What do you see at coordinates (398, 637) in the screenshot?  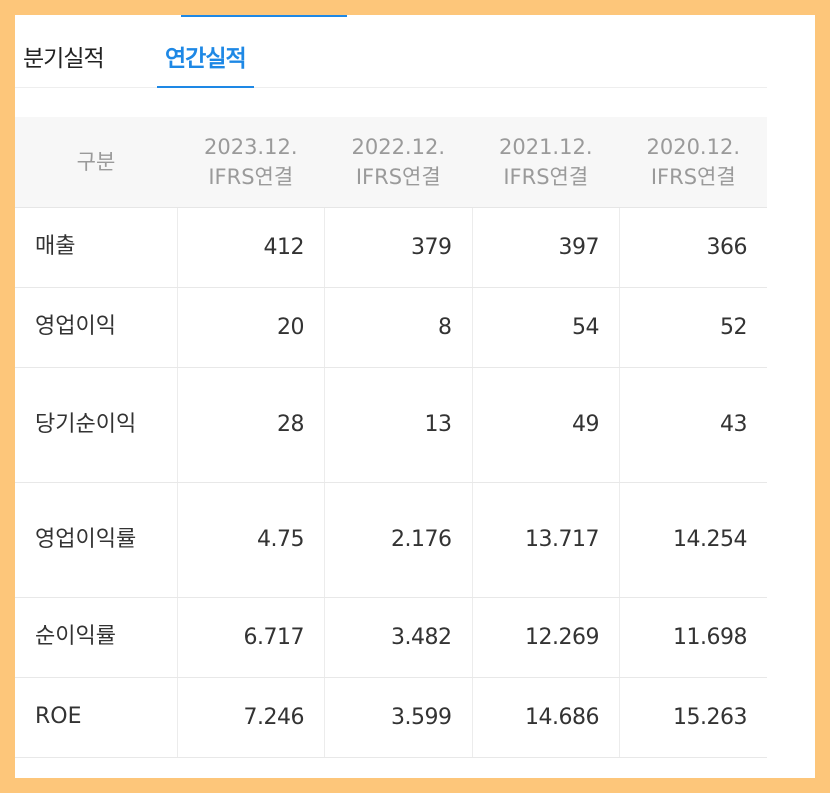 I see `table-cell: 3.482` at bounding box center [398, 637].